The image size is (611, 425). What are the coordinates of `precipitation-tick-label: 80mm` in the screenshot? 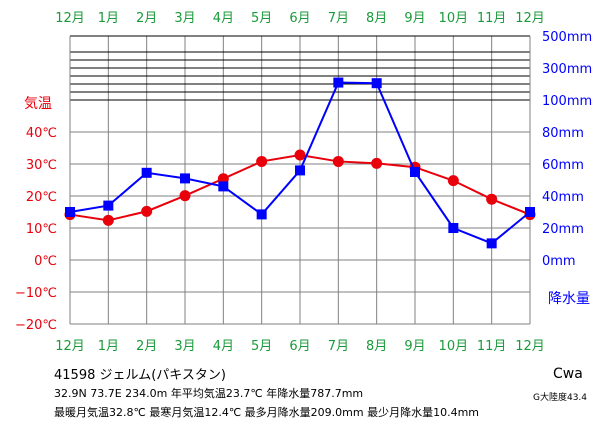 It's located at (563, 133).